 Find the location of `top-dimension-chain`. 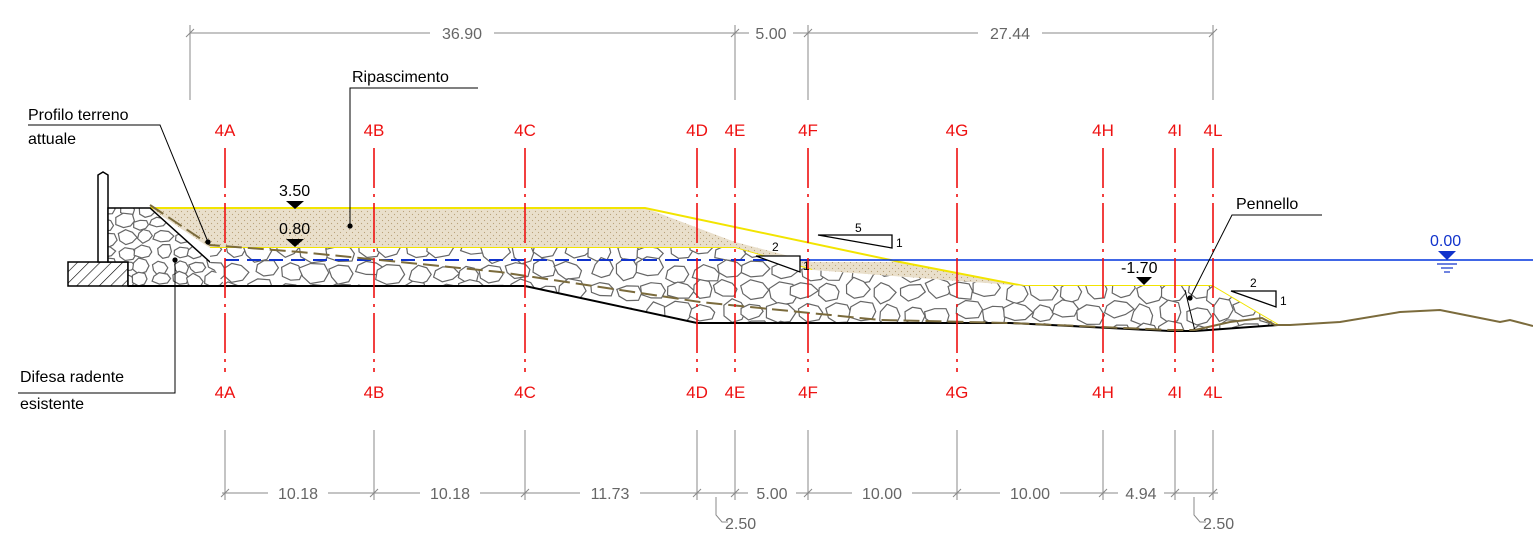

top-dimension-chain is located at coordinates (701, 62).